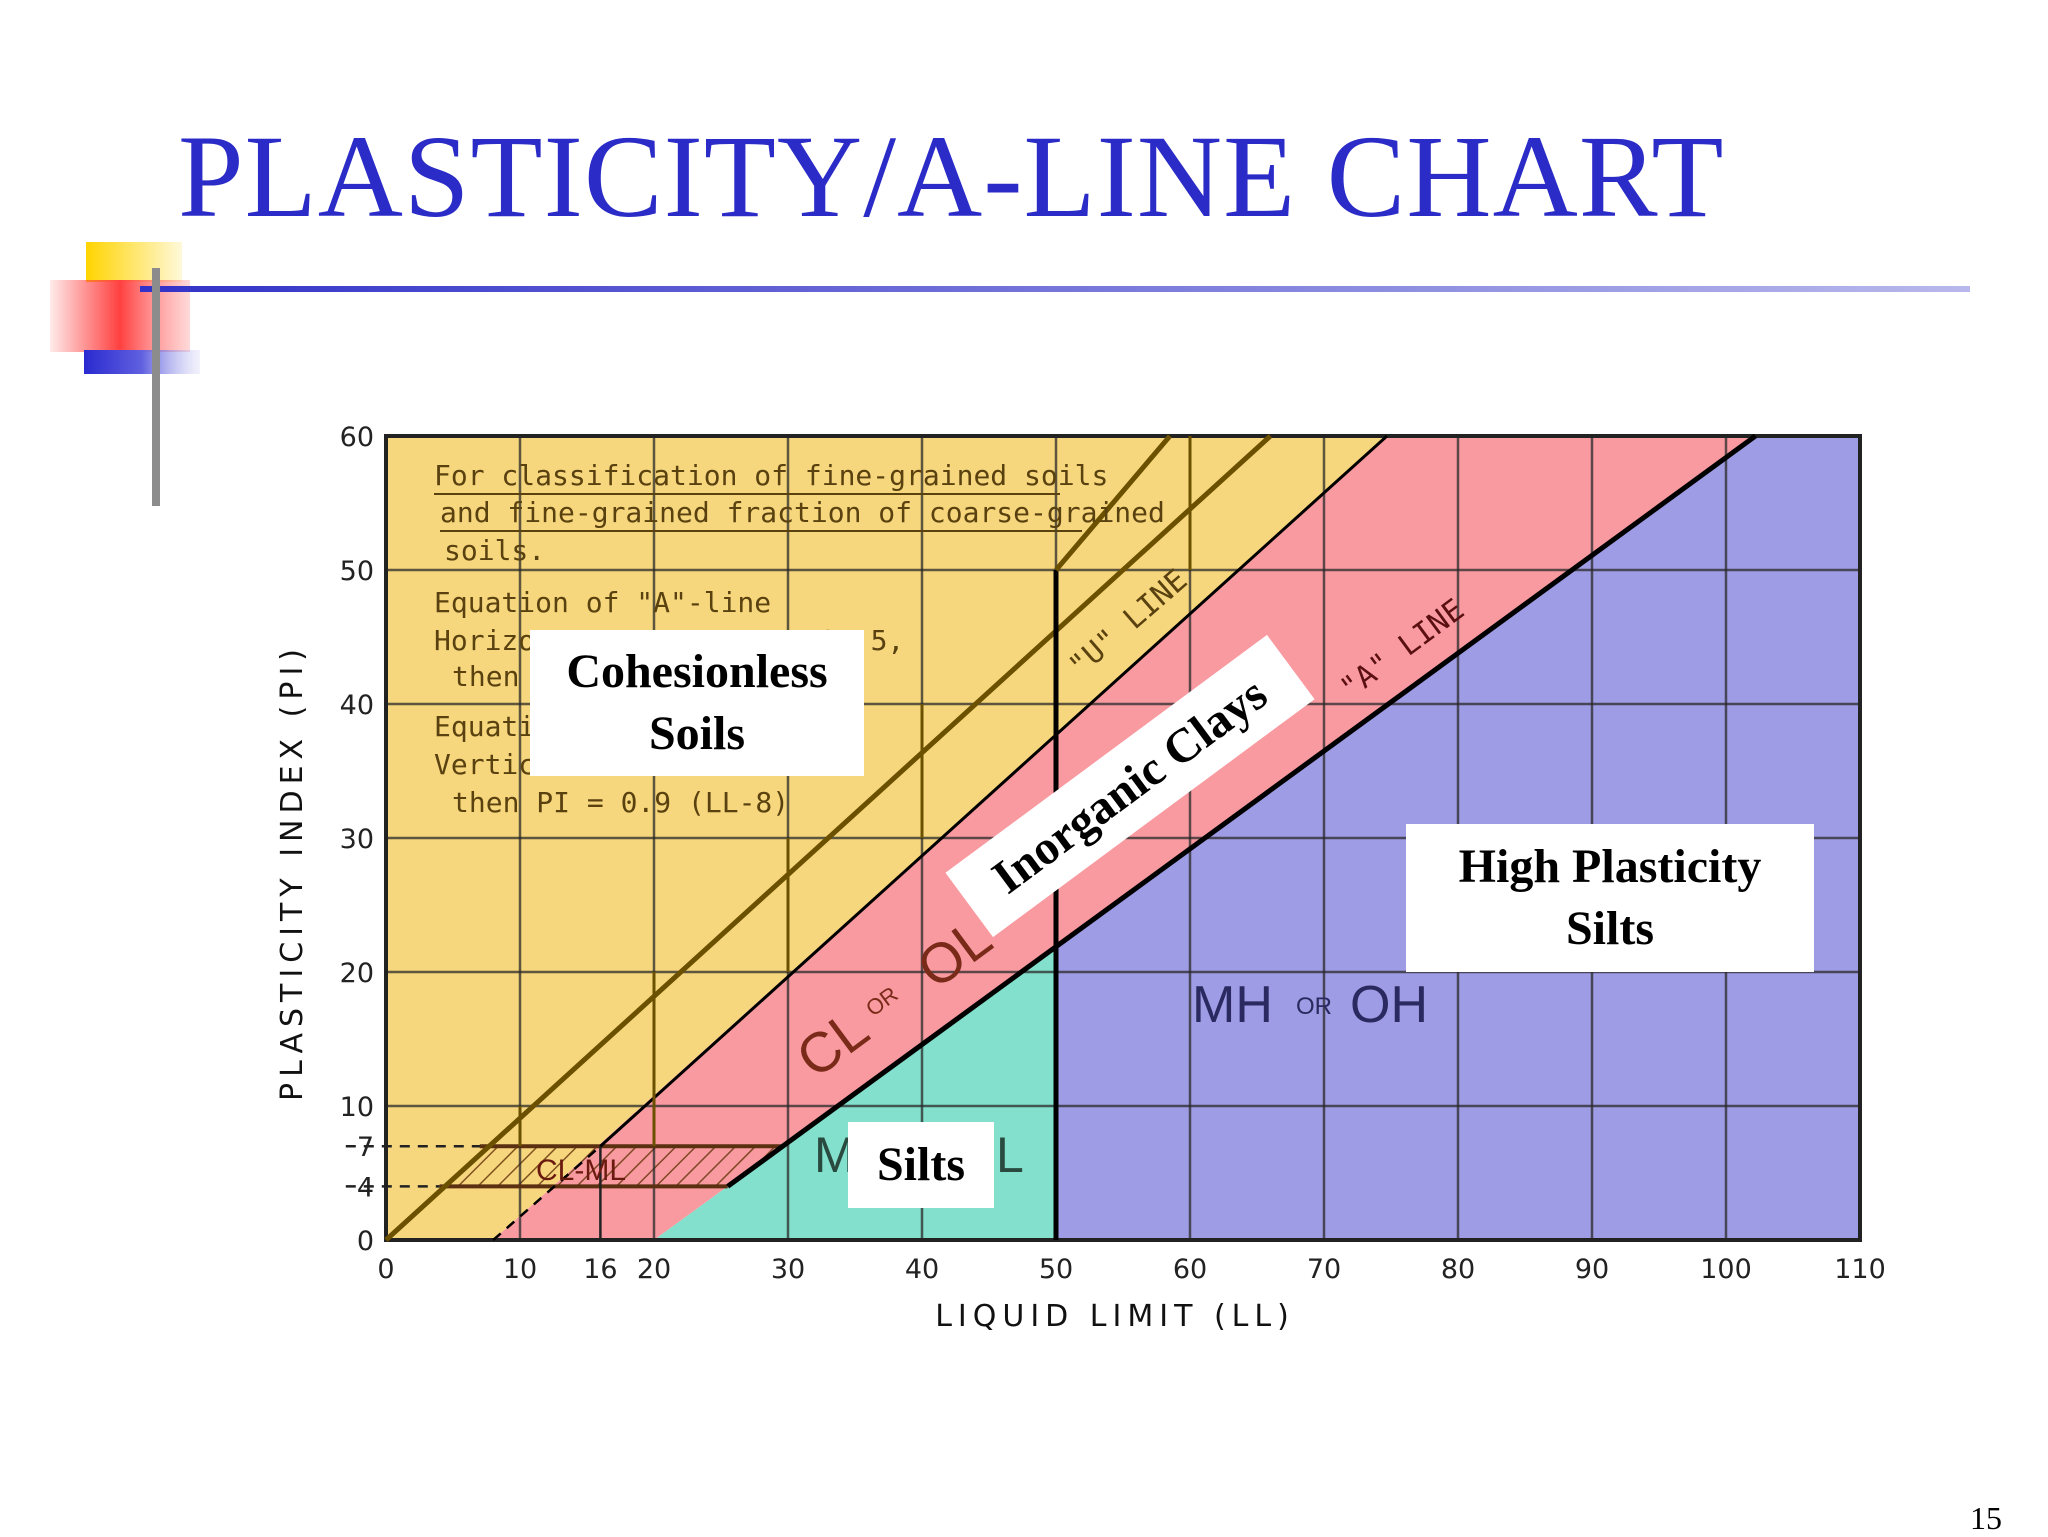 This screenshot has width=2048, height=1537. What do you see at coordinates (1115, 1316) in the screenshot?
I see `x-axis-label: LIQUID LIMIT (LL)` at bounding box center [1115, 1316].